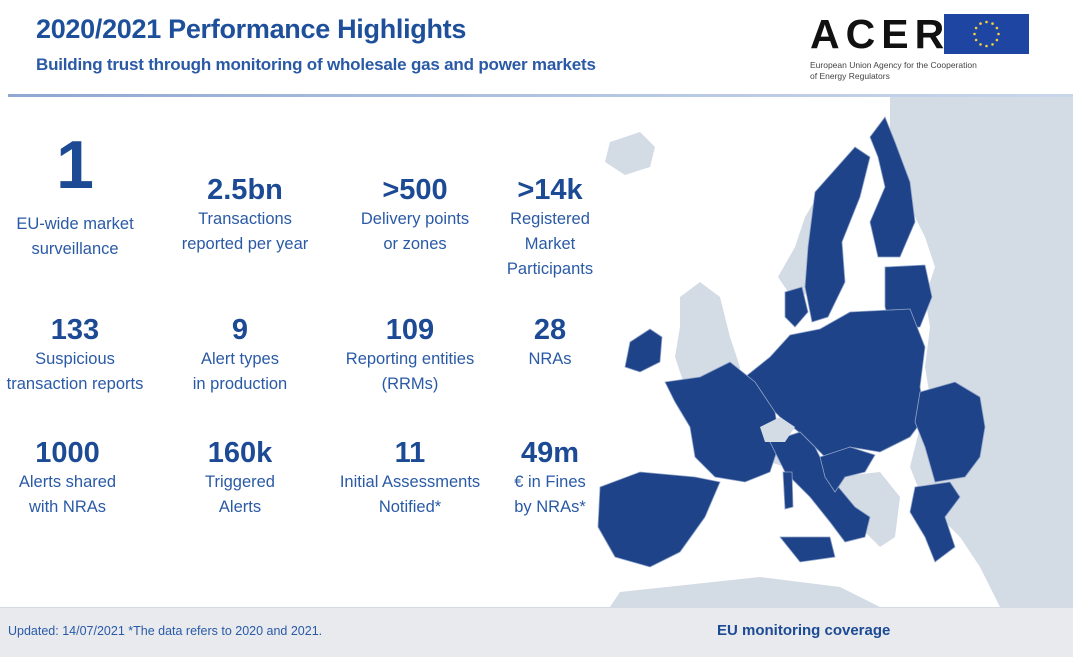 The height and width of the screenshot is (657, 1073). Describe the element at coordinates (245, 190) in the screenshot. I see `stat-value: 2.5bn` at that location.